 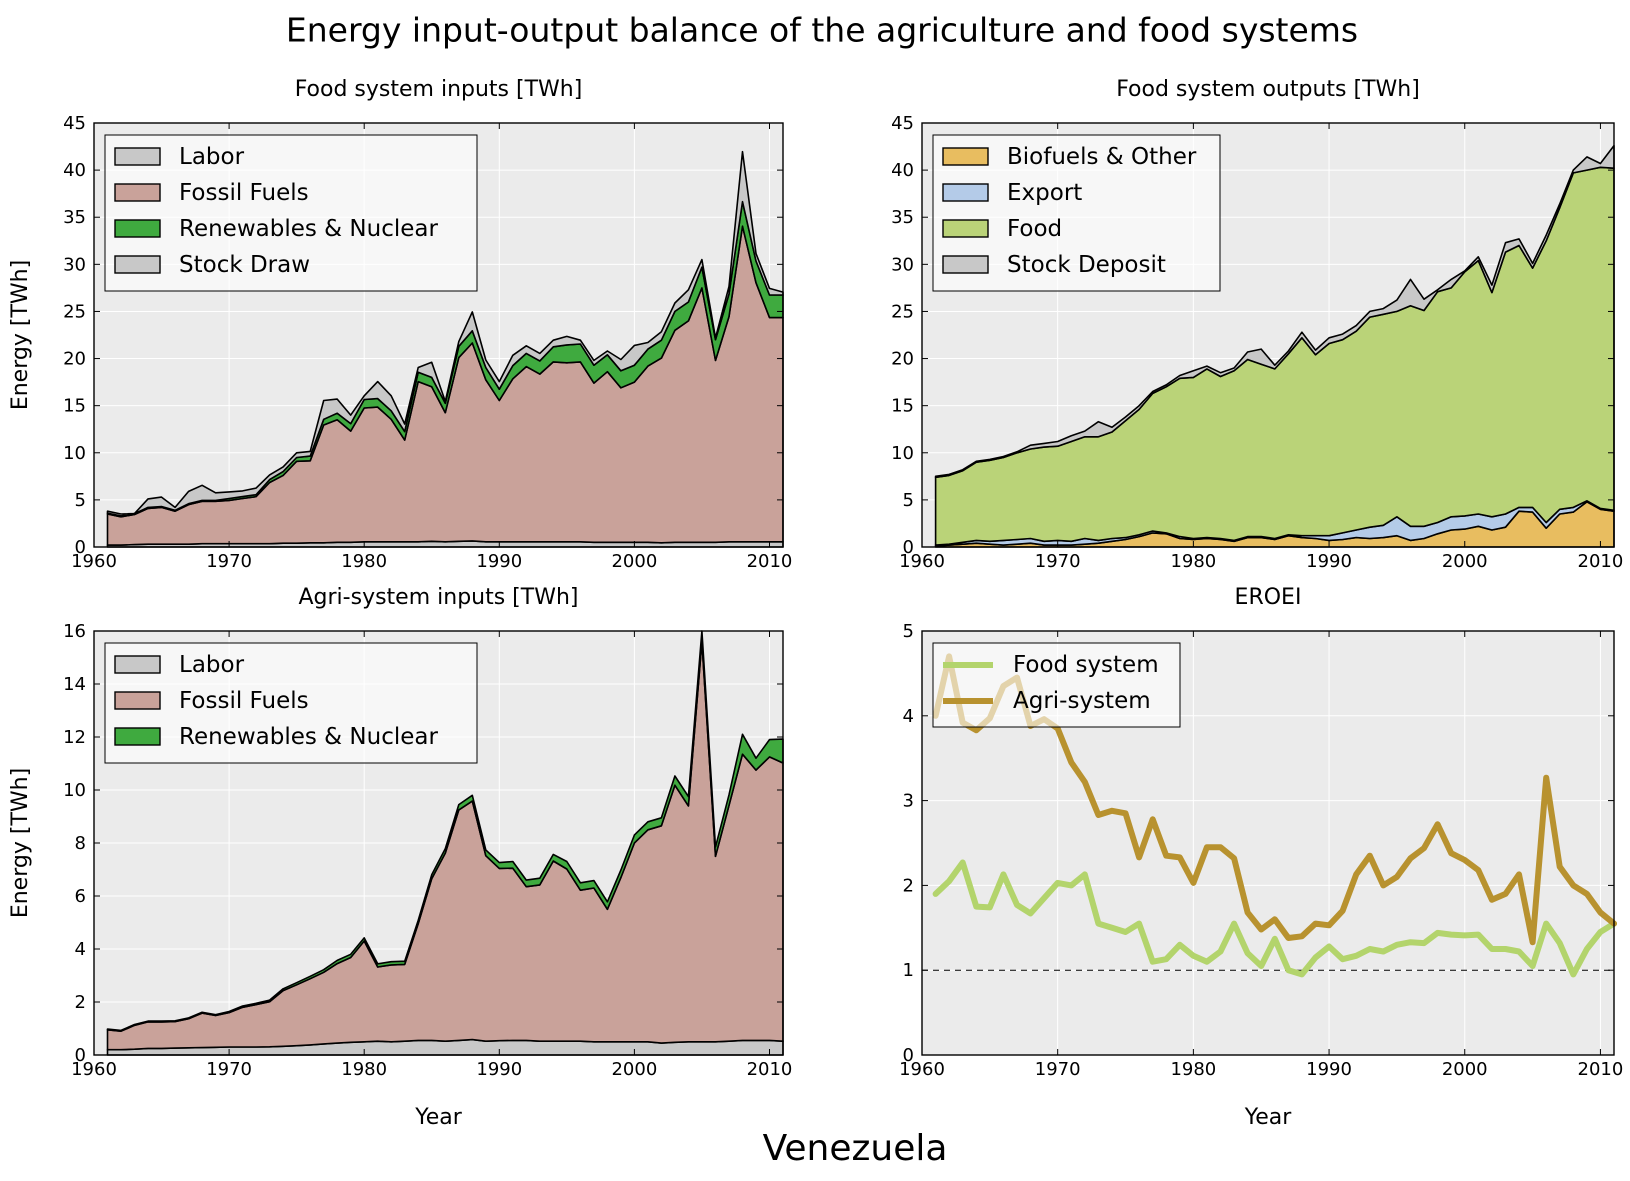 I want to click on legend: Biofuels & Other Export Food Stock Deposit, so click(x=1076, y=213).